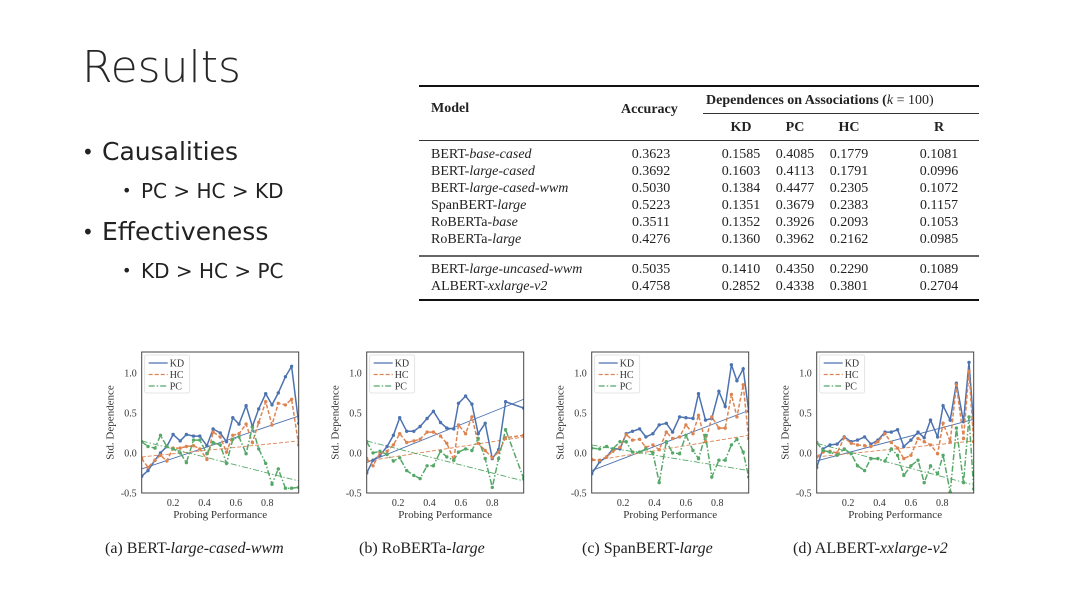 This screenshot has width=1080, height=609. I want to click on cell-kd: 0.1352, so click(741, 222).